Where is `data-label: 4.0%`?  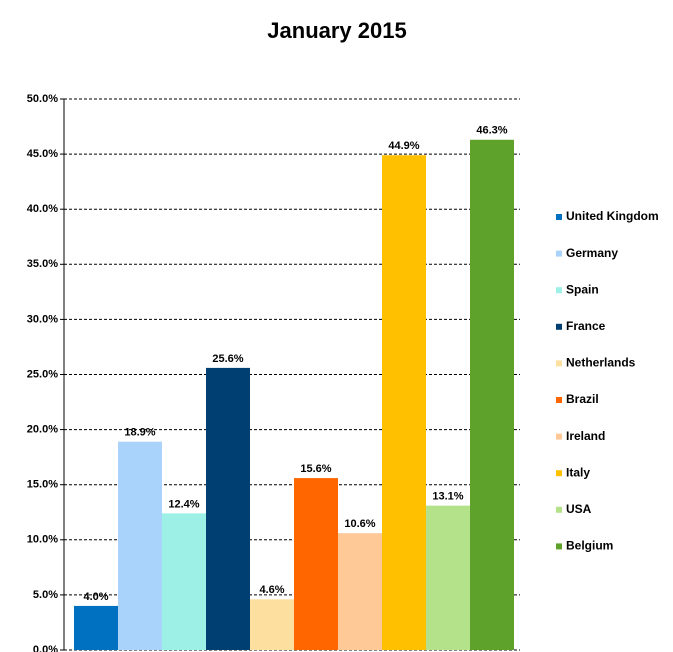 data-label: 4.0% is located at coordinates (95, 597).